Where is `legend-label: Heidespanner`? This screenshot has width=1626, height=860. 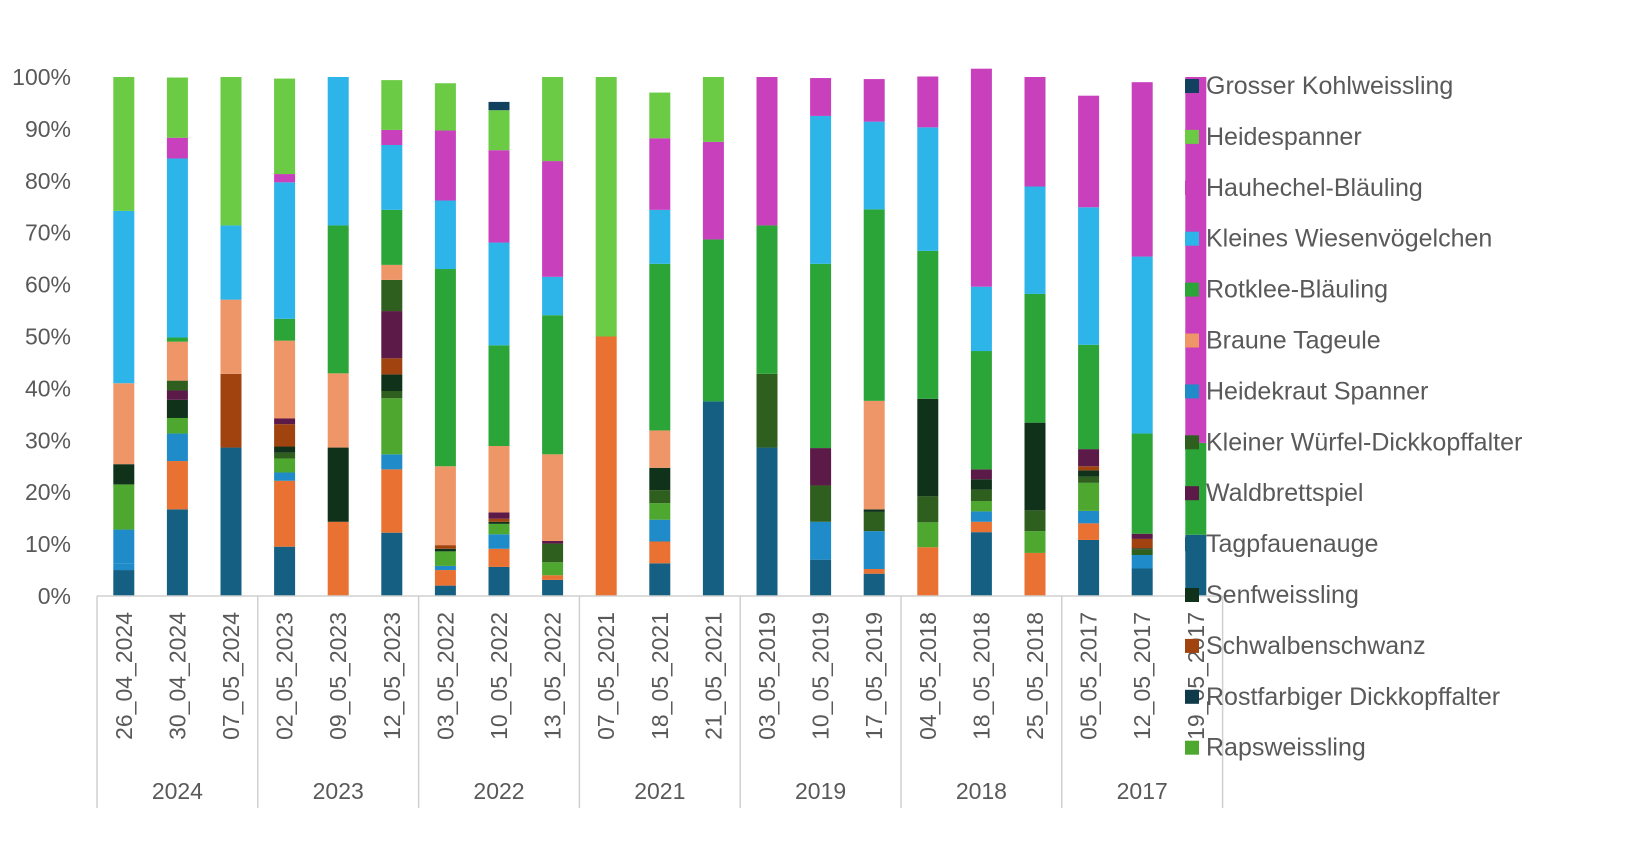
legend-label: Heidespanner is located at coordinates (1284, 137).